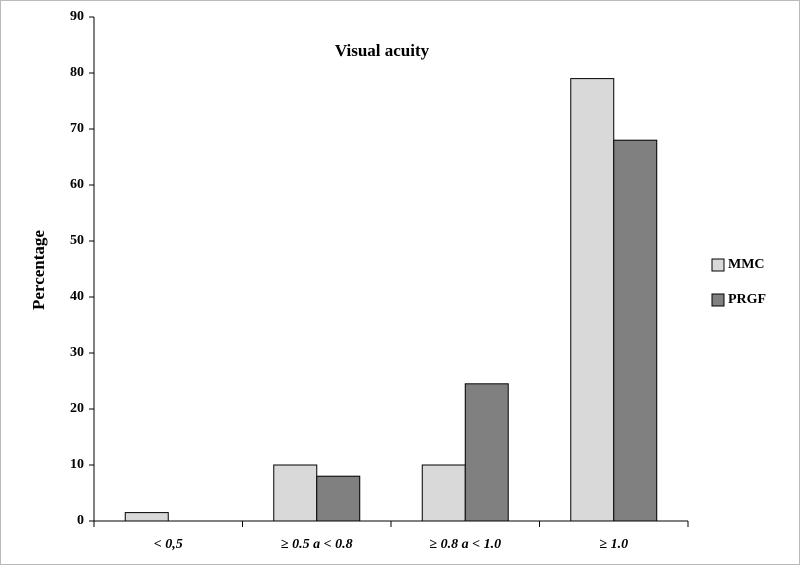 This screenshot has width=800, height=565. Describe the element at coordinates (77, 128) in the screenshot. I see `y-tick-label: 70` at that location.